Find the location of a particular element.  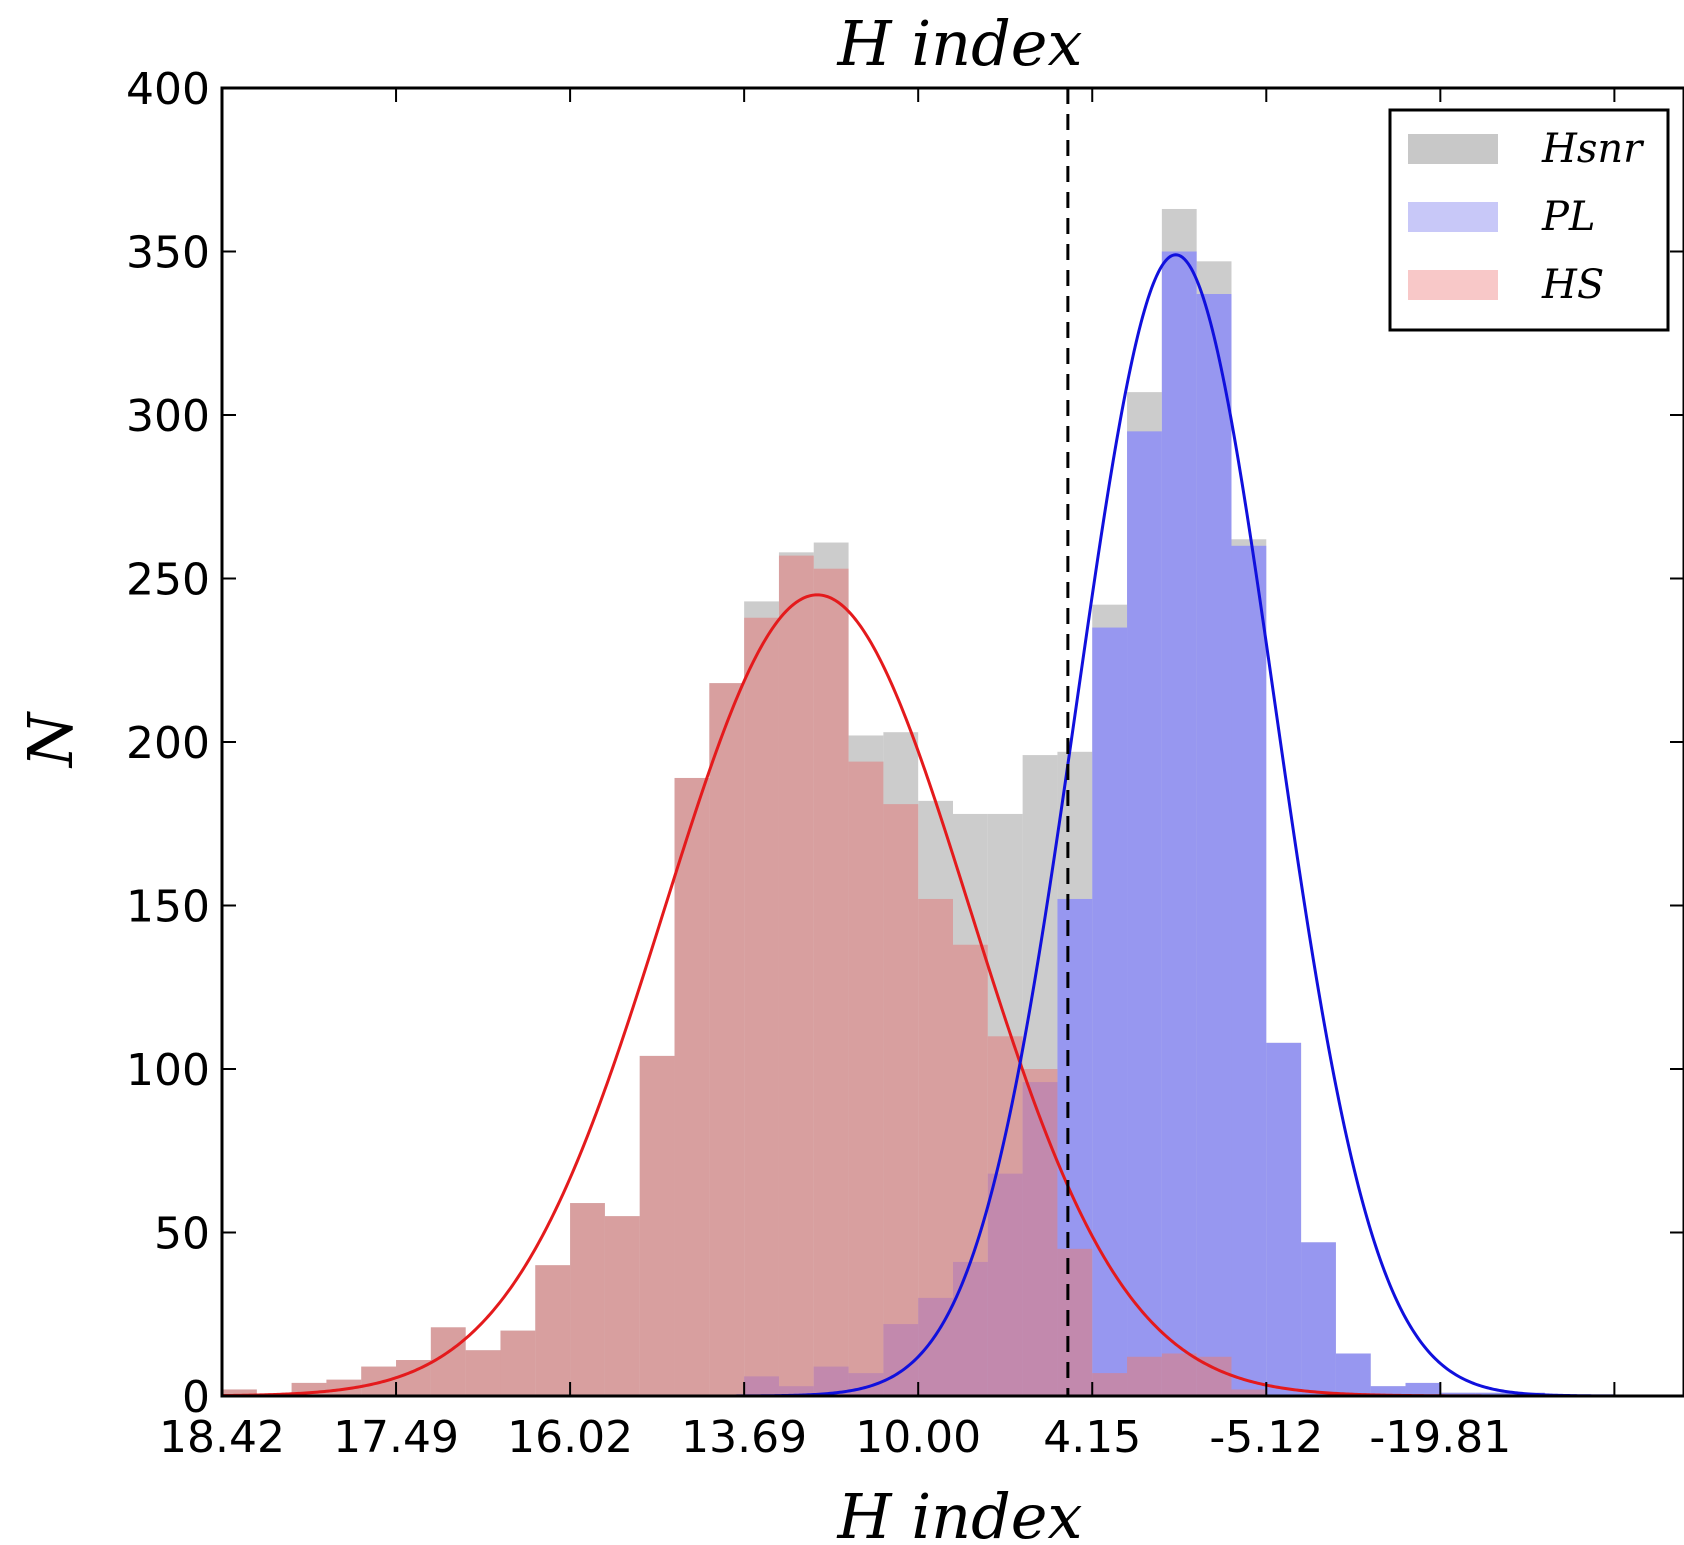

legend-label-pl: PL is located at coordinates (1568, 217).